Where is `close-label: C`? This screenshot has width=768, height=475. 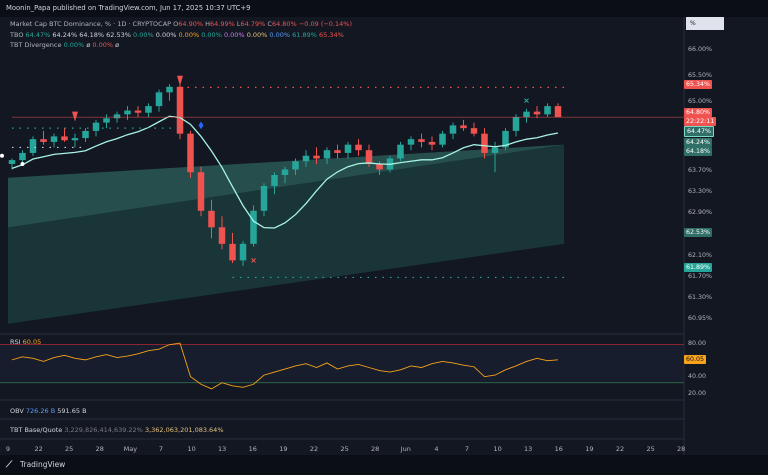 close-label: C is located at coordinates (269, 24).